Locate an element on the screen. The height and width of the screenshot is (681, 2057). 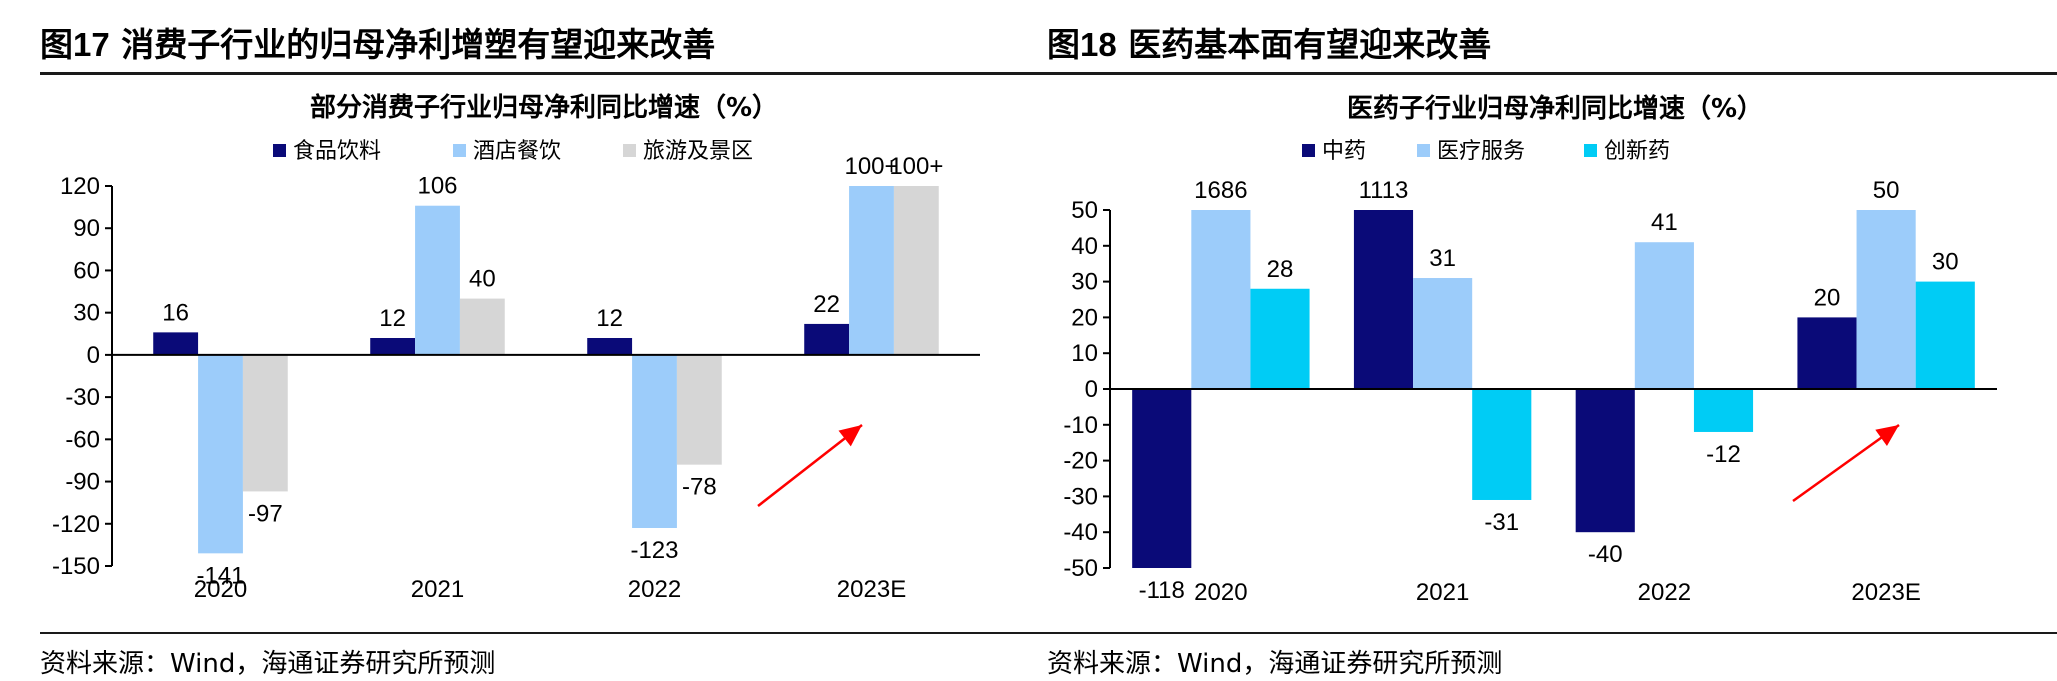
bar-2022-中药 is located at coordinates (1605, 461).